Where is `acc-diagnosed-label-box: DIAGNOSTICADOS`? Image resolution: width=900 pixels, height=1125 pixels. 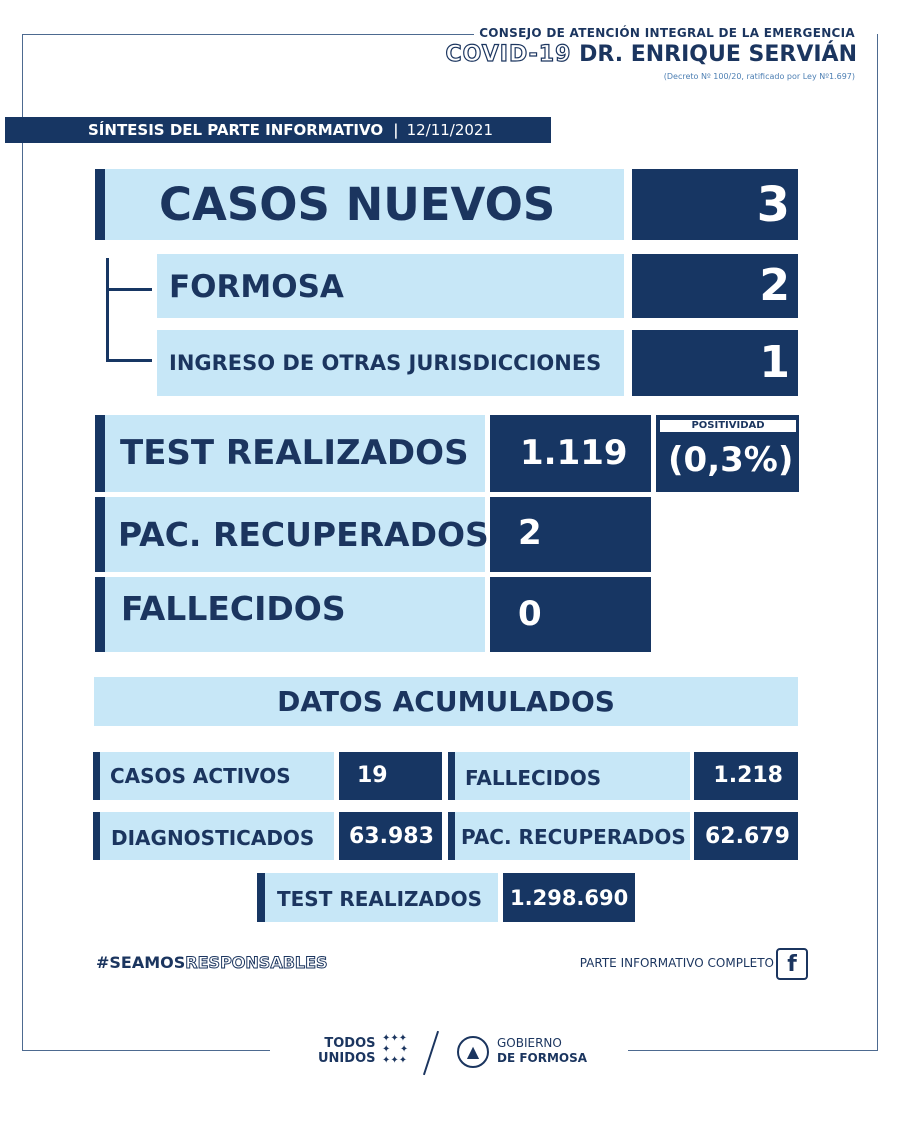
acc-diagnosed-label-box: DIAGNOSTICADOS is located at coordinates (213, 836).